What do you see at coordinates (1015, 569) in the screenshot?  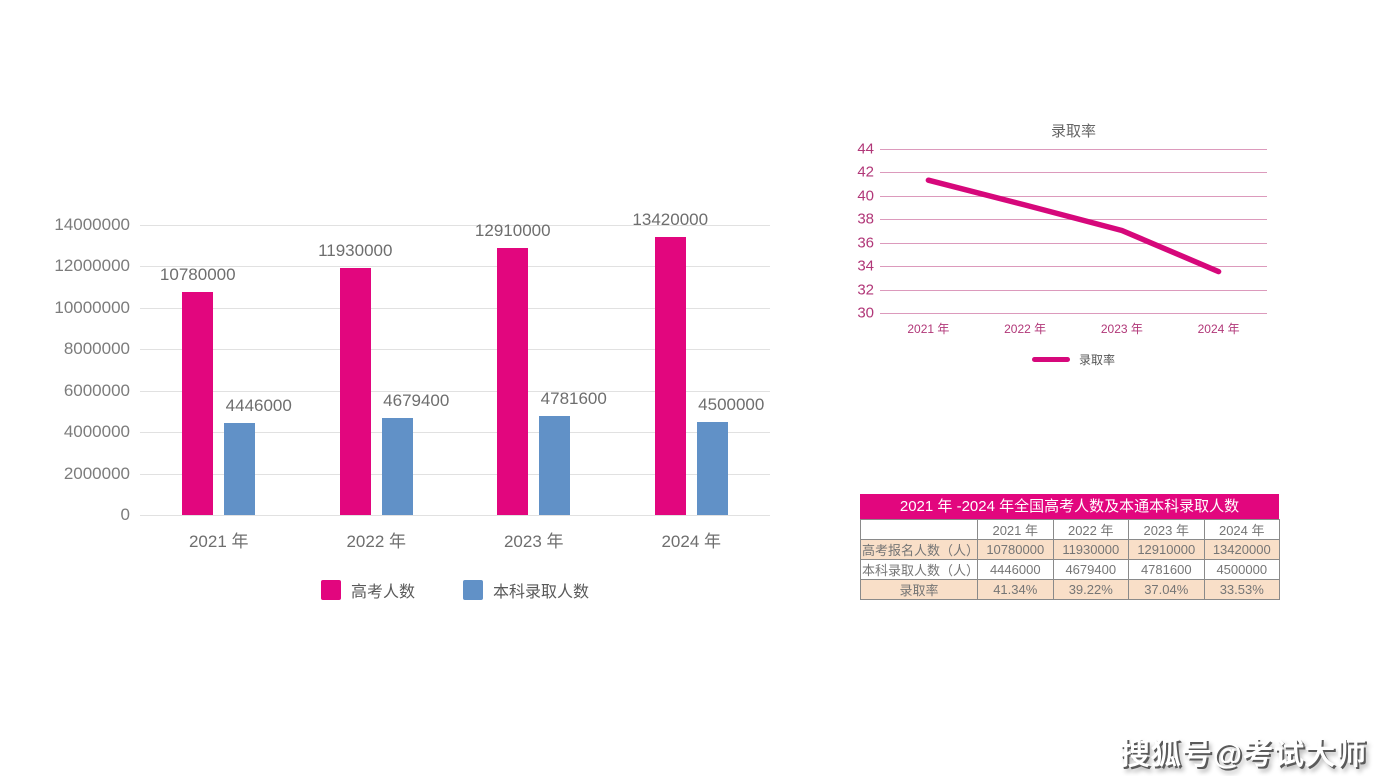 I see `cell-value: 4446000` at bounding box center [1015, 569].